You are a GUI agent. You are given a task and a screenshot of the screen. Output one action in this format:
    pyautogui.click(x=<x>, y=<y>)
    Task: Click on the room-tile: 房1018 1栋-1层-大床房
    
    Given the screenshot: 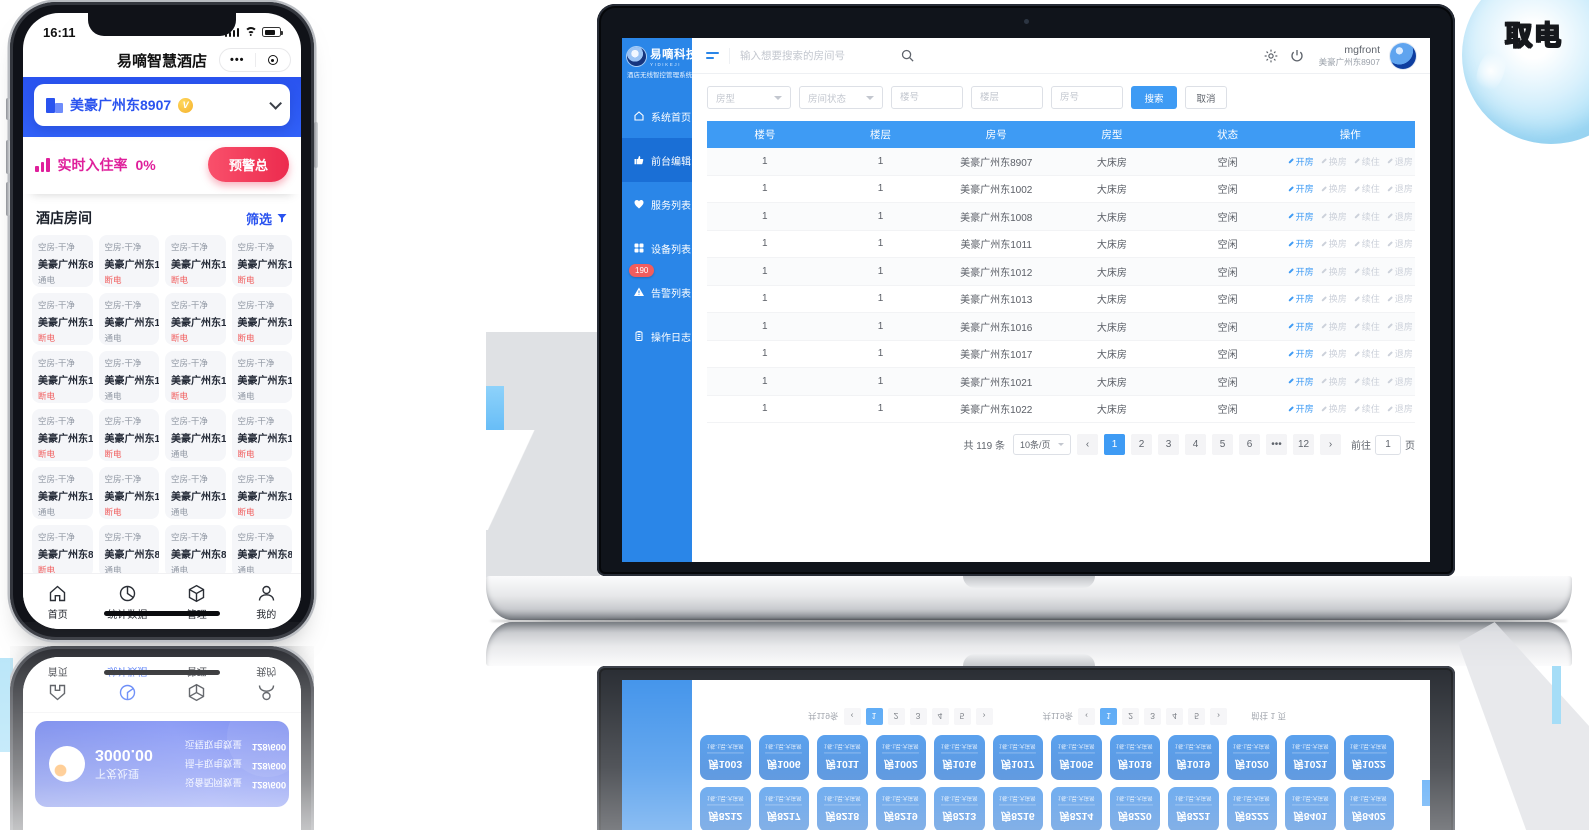 What is the action you would take?
    pyautogui.click(x=1134, y=757)
    